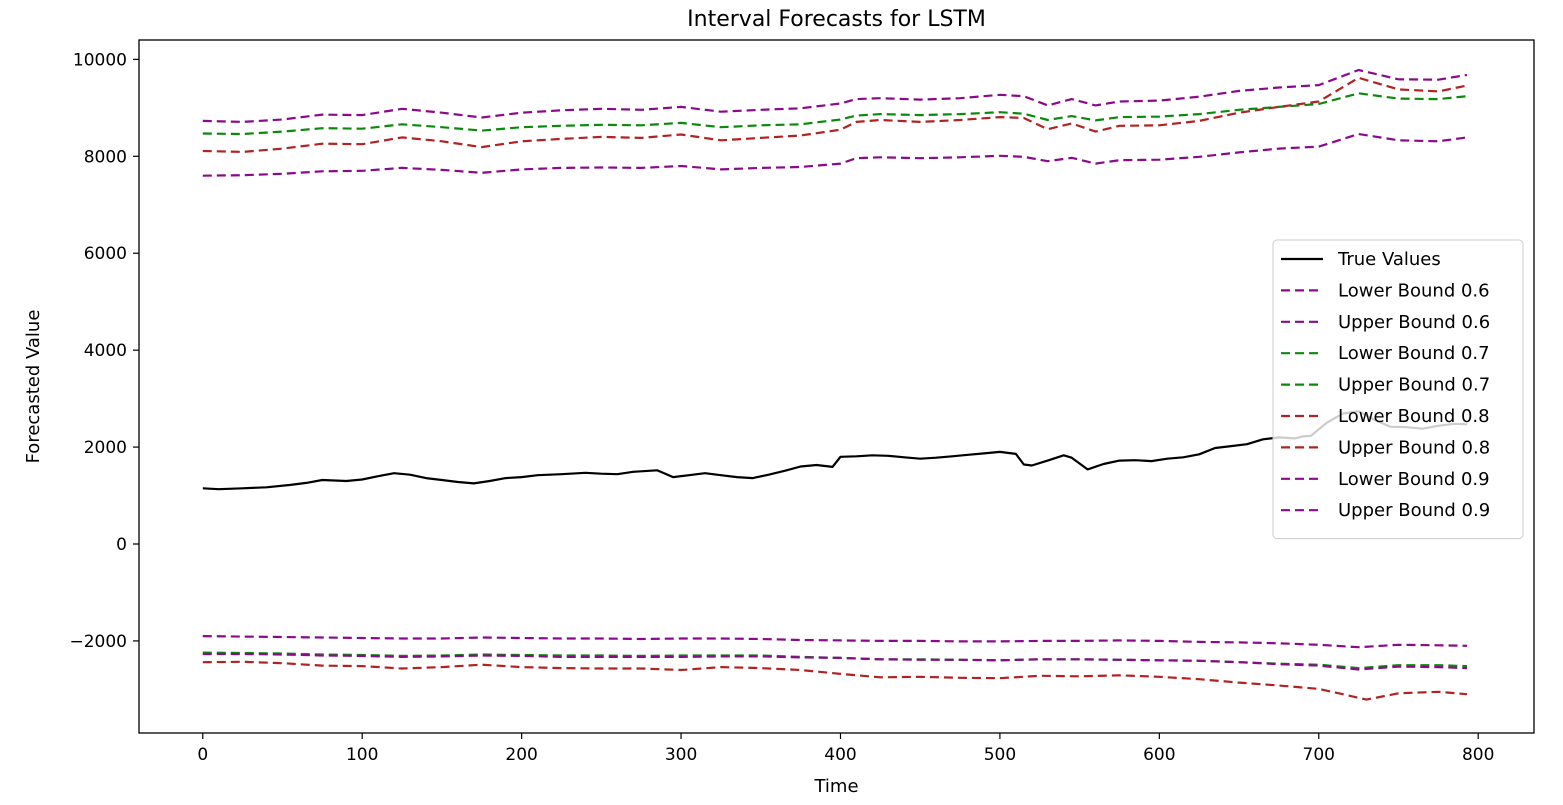 This screenshot has height=805, width=1563. What do you see at coordinates (1478, 755) in the screenshot?
I see `x-tick-label: 800` at bounding box center [1478, 755].